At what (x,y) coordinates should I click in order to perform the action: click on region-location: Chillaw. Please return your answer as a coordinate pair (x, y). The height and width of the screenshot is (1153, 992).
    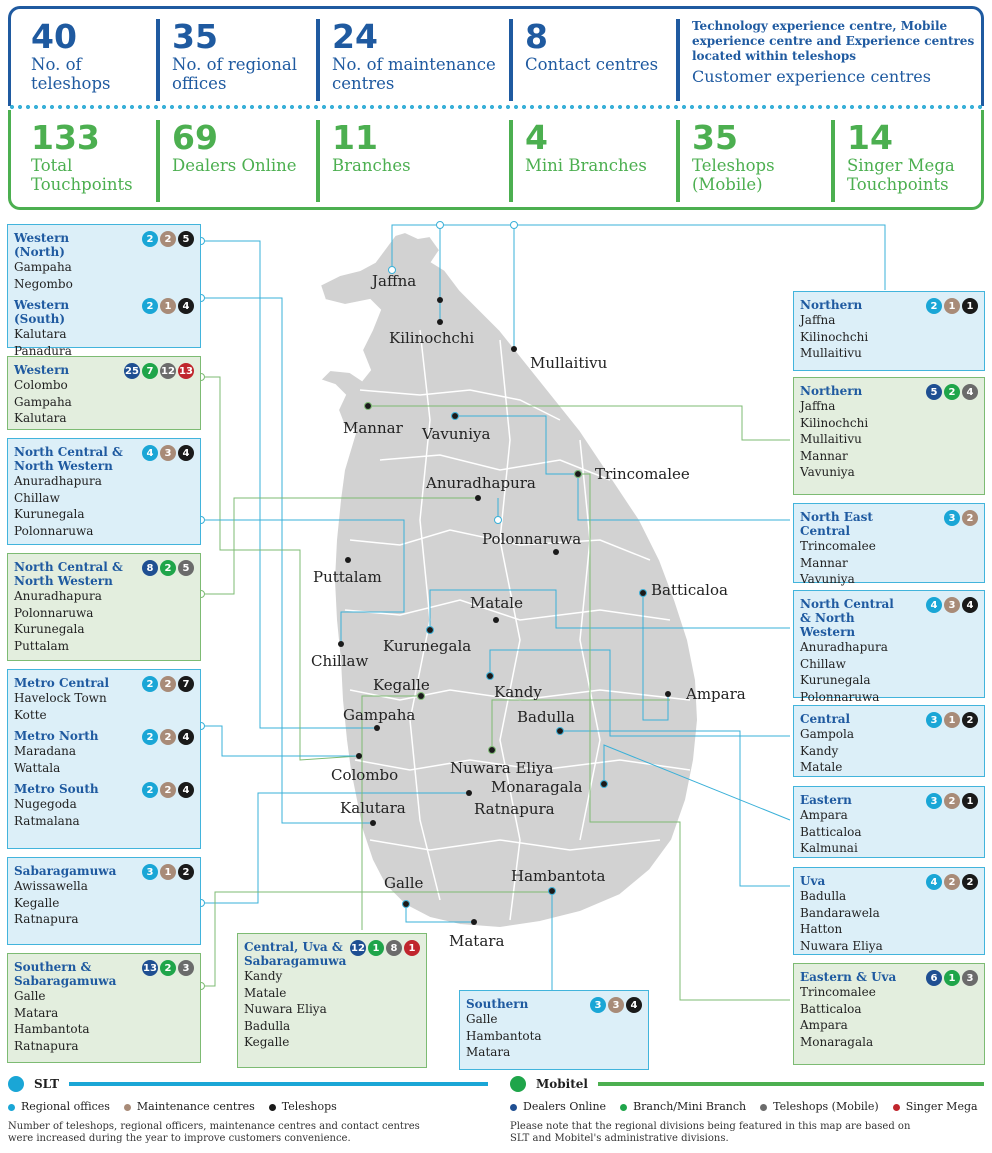
    Looking at the image, I should click on (37, 497).